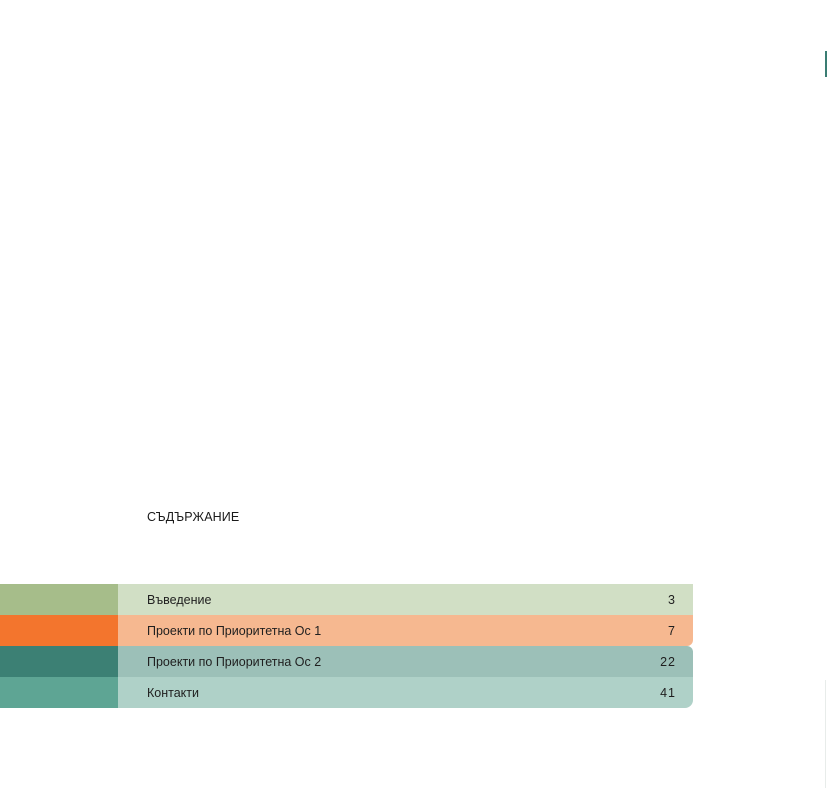 This screenshot has height=788, width=827. What do you see at coordinates (234, 630) in the screenshot?
I see `toc-entry-label: Проекти по Приоритетна Ос 1` at bounding box center [234, 630].